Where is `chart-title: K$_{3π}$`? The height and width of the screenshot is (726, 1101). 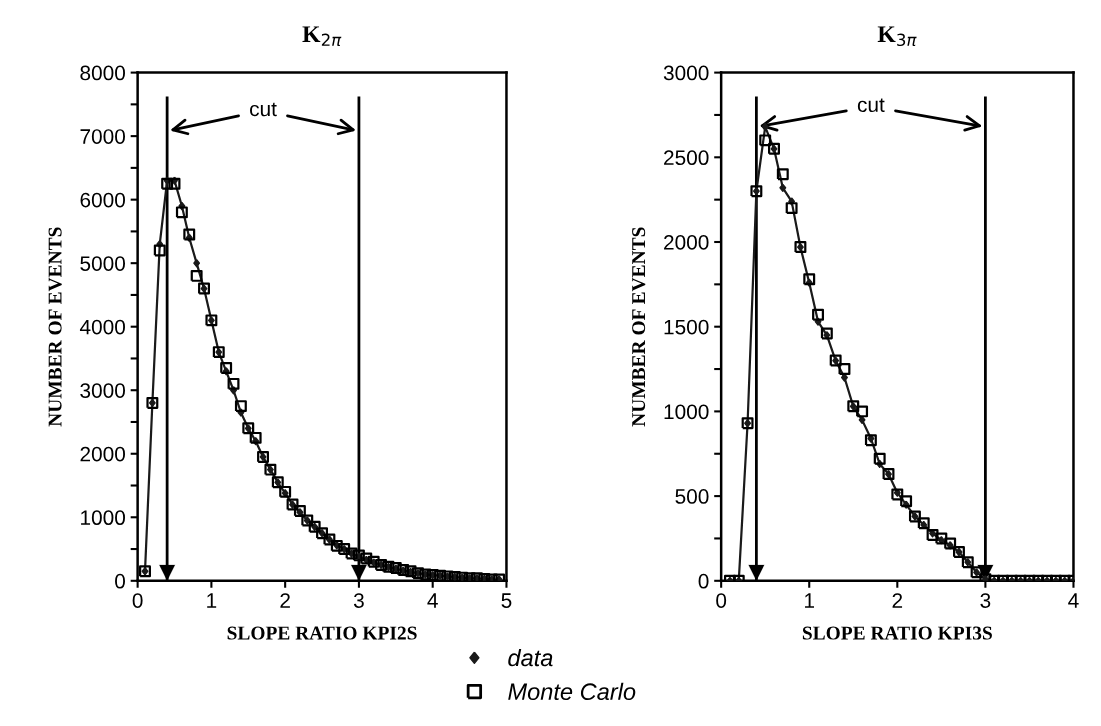
chart-title: K$_{3π}$ is located at coordinates (897, 36).